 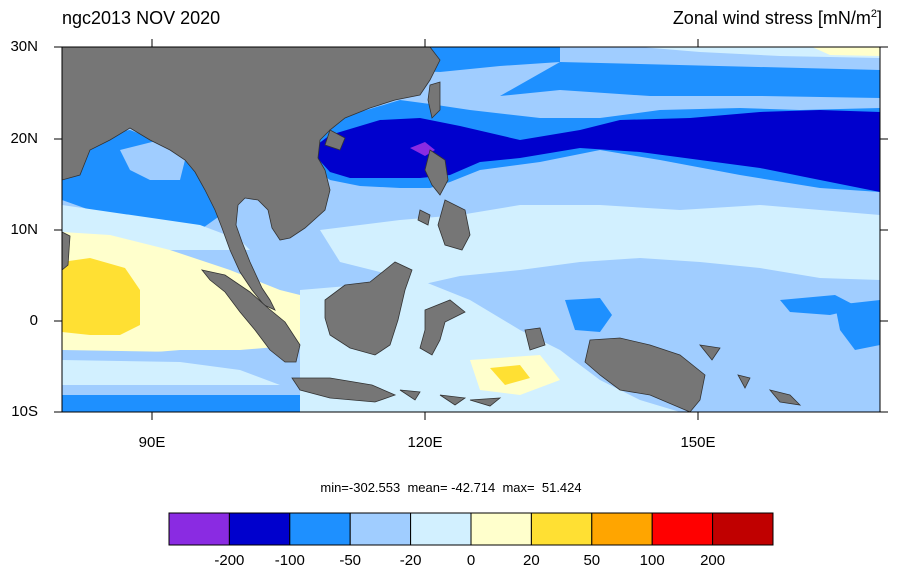 What do you see at coordinates (713, 560) in the screenshot?
I see `colorbar-label: 200` at bounding box center [713, 560].